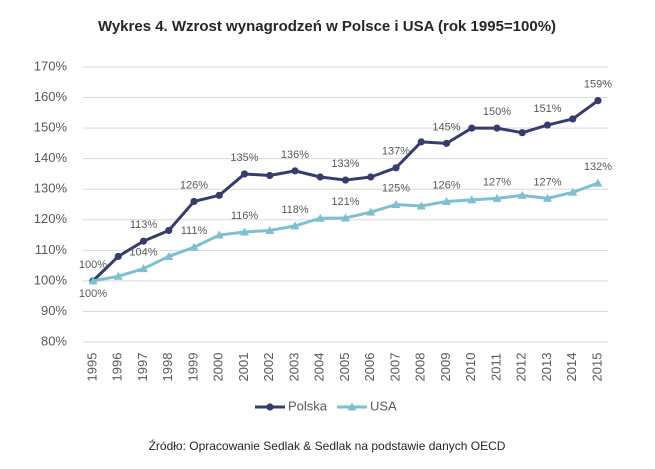 This screenshot has width=655, height=469. Describe the element at coordinates (192, 367) in the screenshot. I see `x-tick-label: 1999` at that location.